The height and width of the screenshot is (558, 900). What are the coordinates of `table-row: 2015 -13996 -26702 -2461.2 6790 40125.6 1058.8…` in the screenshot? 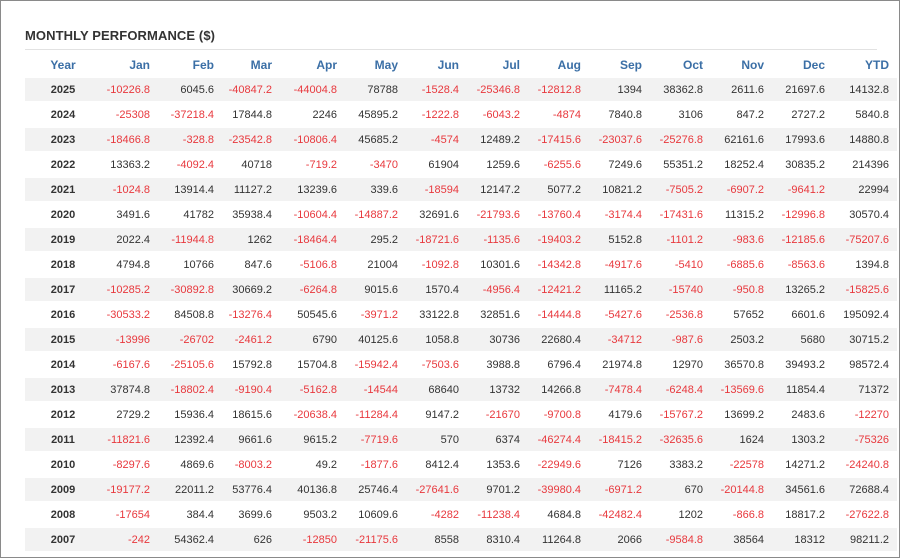 It's located at (461, 339).